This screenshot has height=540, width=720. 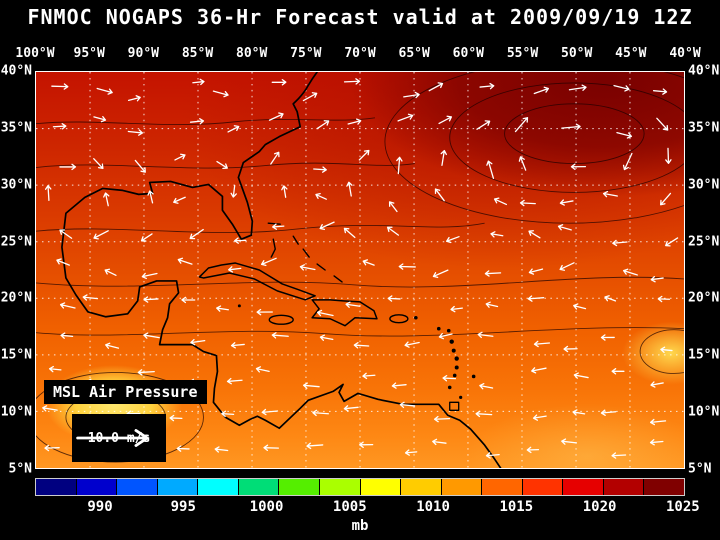 I want to click on lon-label: 75°W, so click(x=306, y=53).